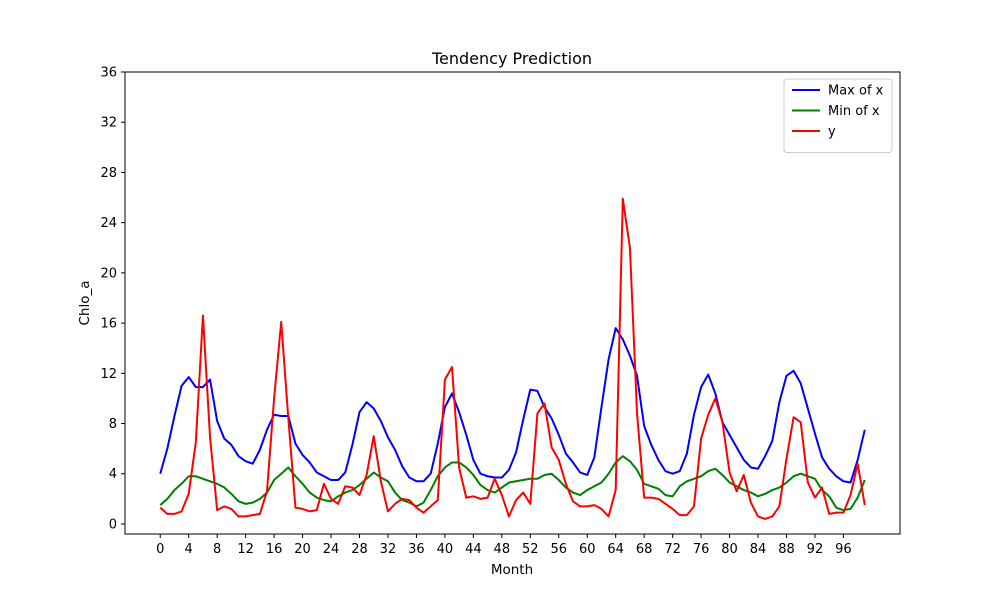  I want to click on x-tick-label: 80, so click(729, 549).